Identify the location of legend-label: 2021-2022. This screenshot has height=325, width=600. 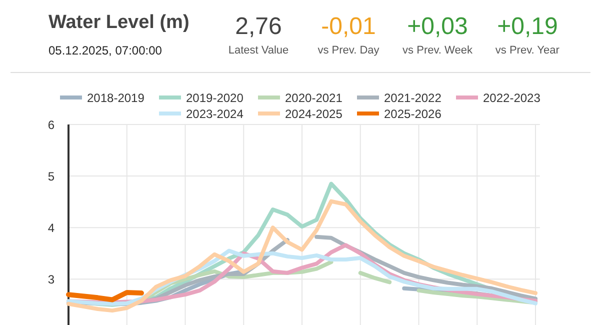
(413, 98).